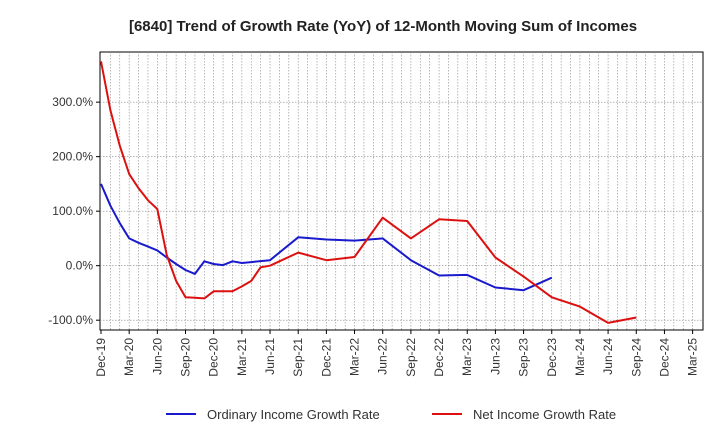  Describe the element at coordinates (298, 357) in the screenshot. I see `x-tick-label: Sep-21` at that location.